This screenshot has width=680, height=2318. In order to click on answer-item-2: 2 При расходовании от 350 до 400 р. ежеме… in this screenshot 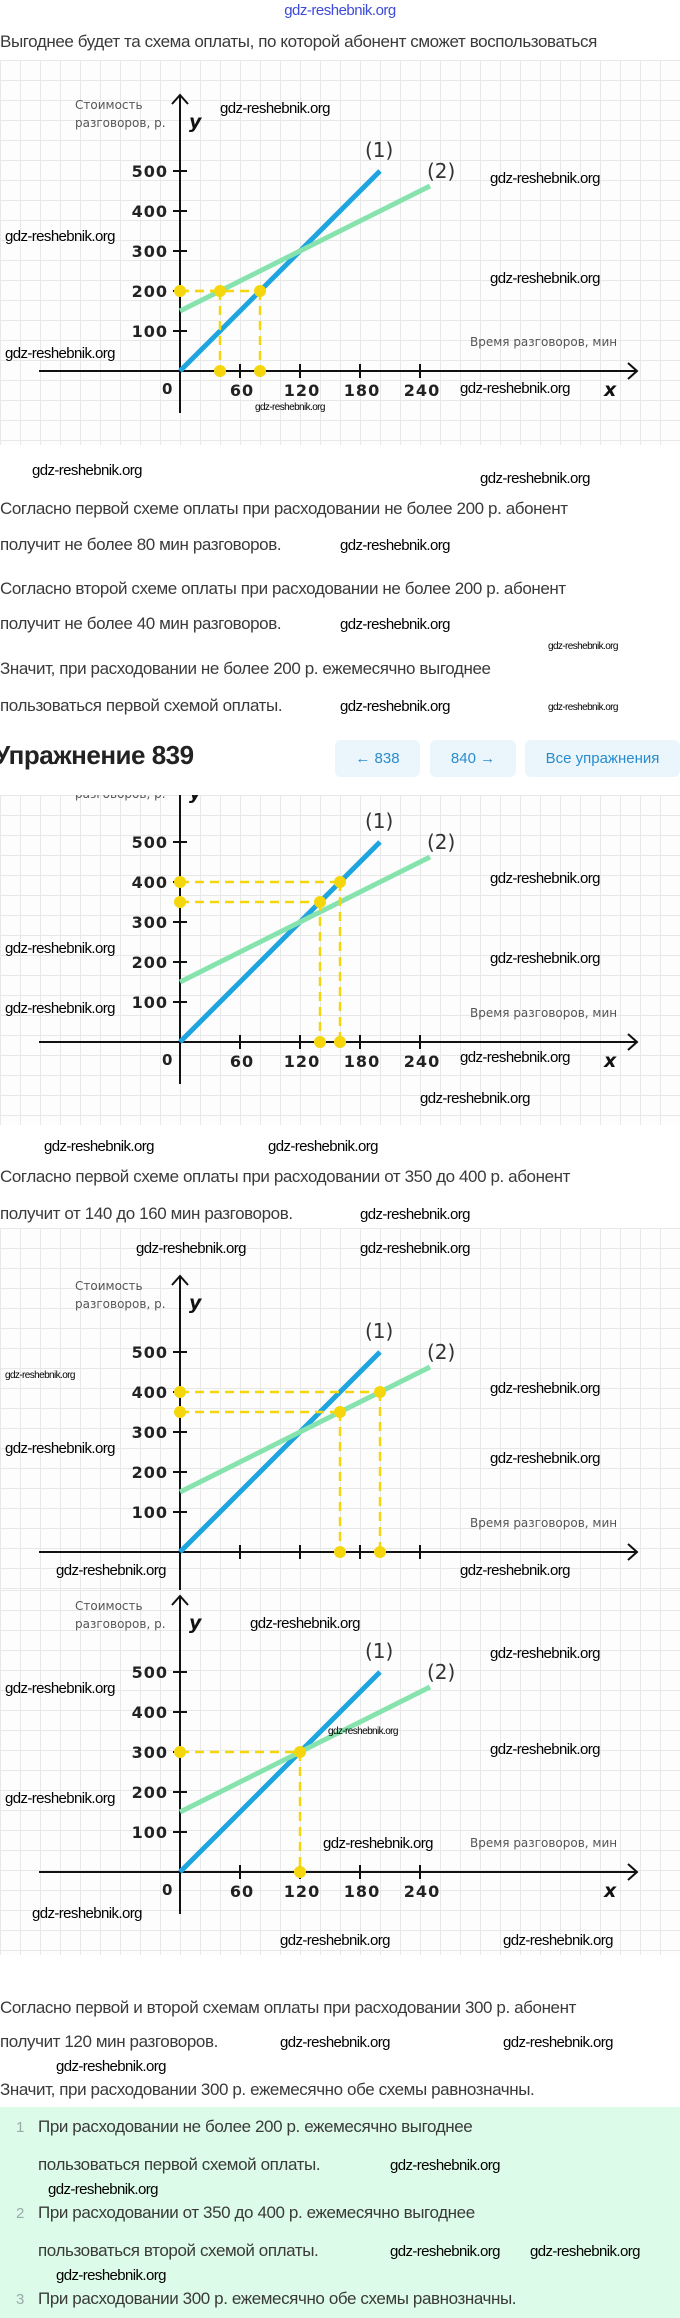, I will do `click(245, 2213)`.